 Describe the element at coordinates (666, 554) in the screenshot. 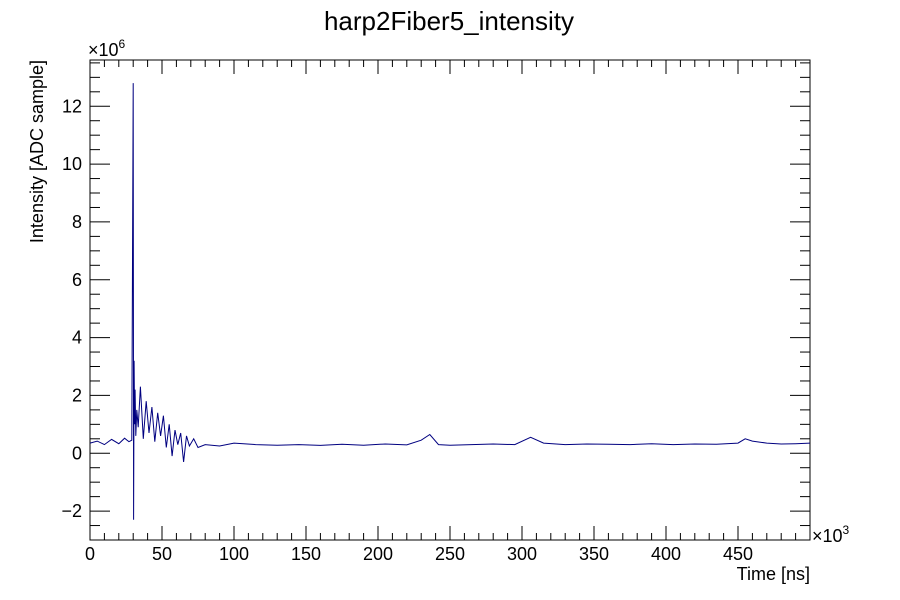

I see `x-tick-label: 400` at that location.